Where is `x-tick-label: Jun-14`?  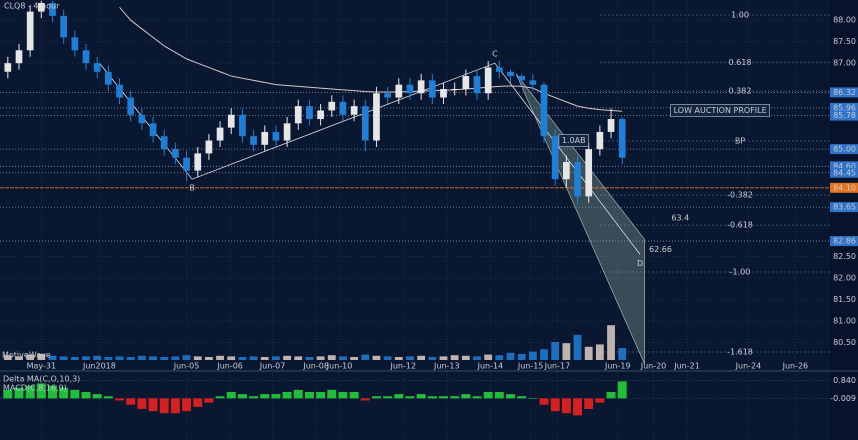 x-tick-label: Jun-14 is located at coordinates (490, 366).